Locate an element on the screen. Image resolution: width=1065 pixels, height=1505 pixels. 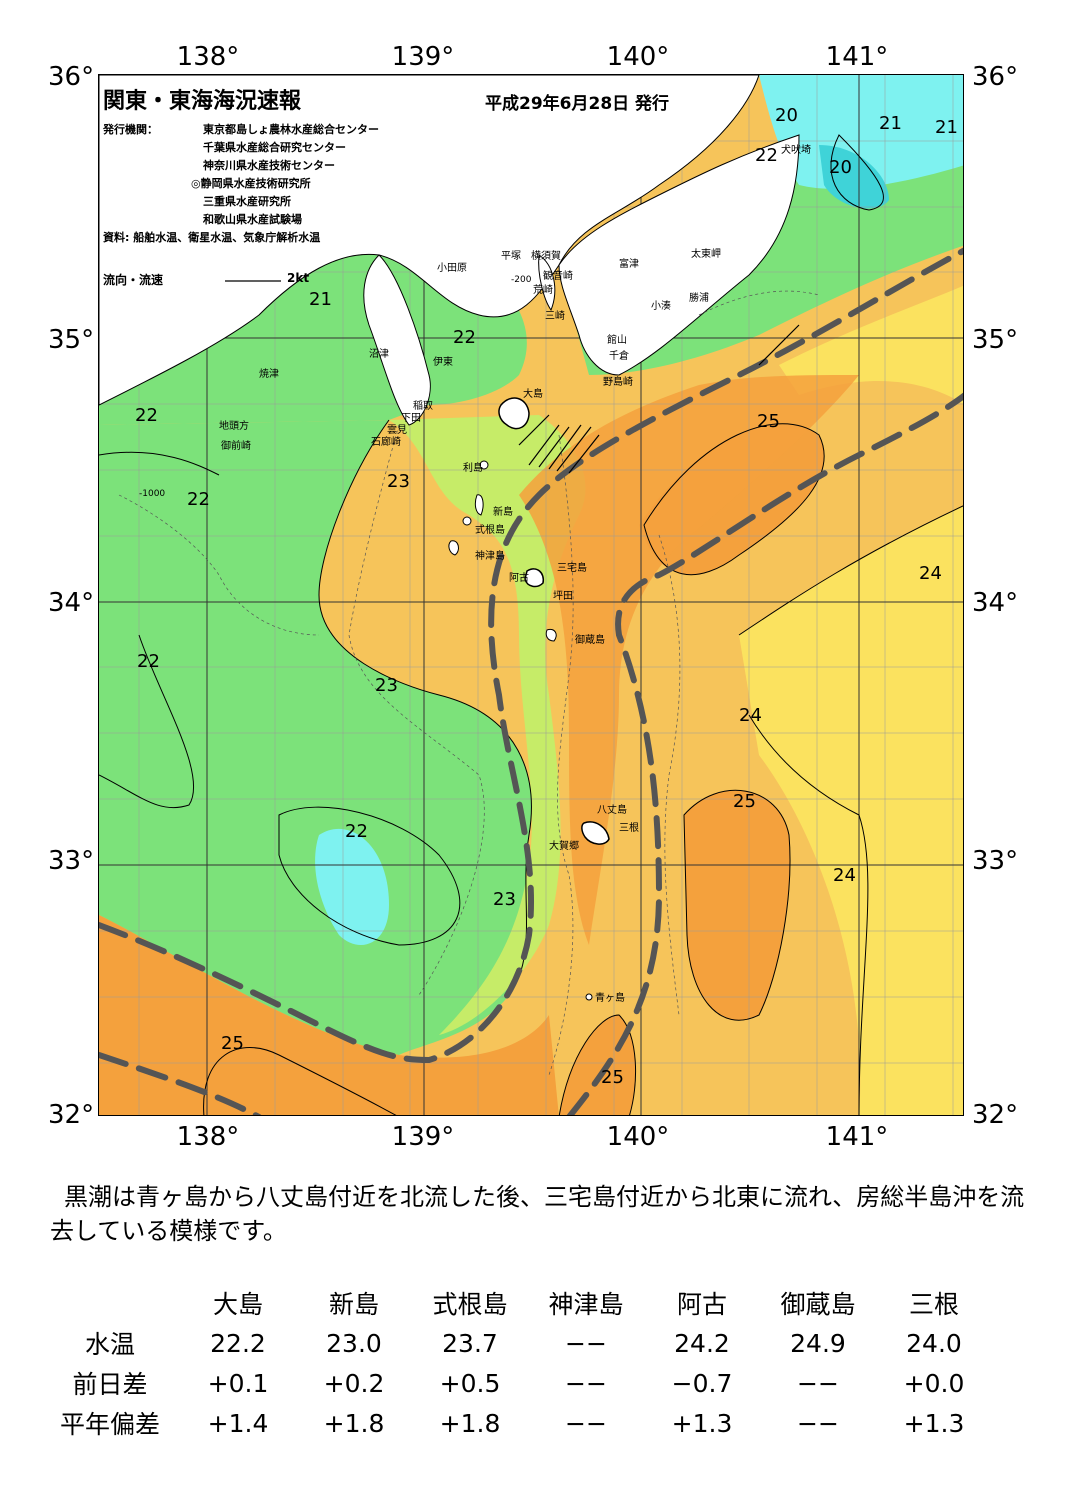
place-kannonzaki: 観音崎 is located at coordinates (558, 276).